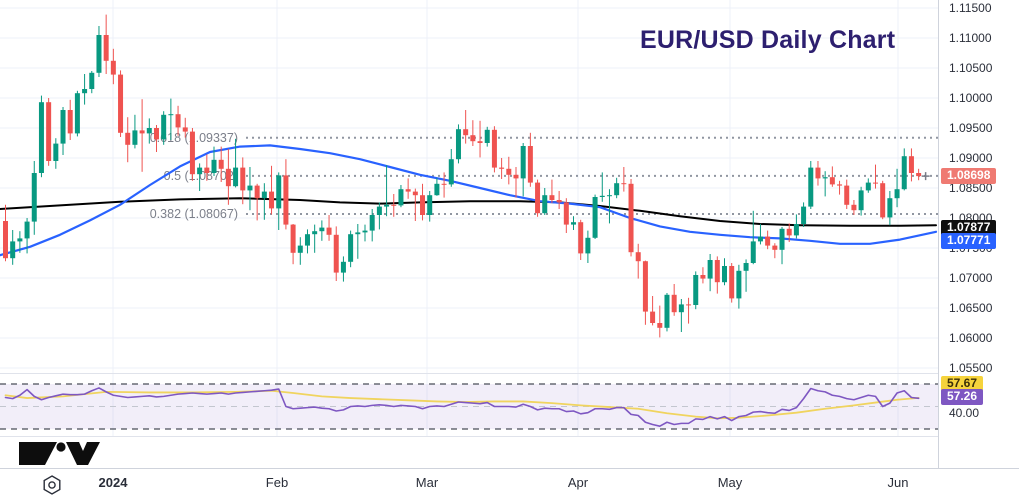 This screenshot has width=1019, height=495. What do you see at coordinates (462, 404) in the screenshot?
I see `rsi-ma-line` at bounding box center [462, 404].